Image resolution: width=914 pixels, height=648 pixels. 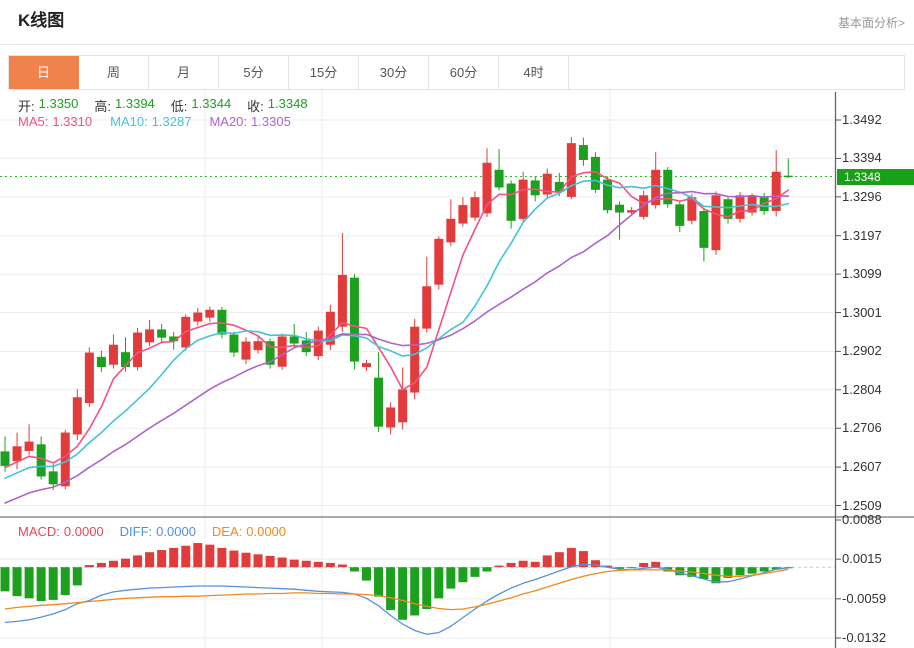 I want to click on ma5-readout: MA5: 1.3310, so click(x=55, y=121).